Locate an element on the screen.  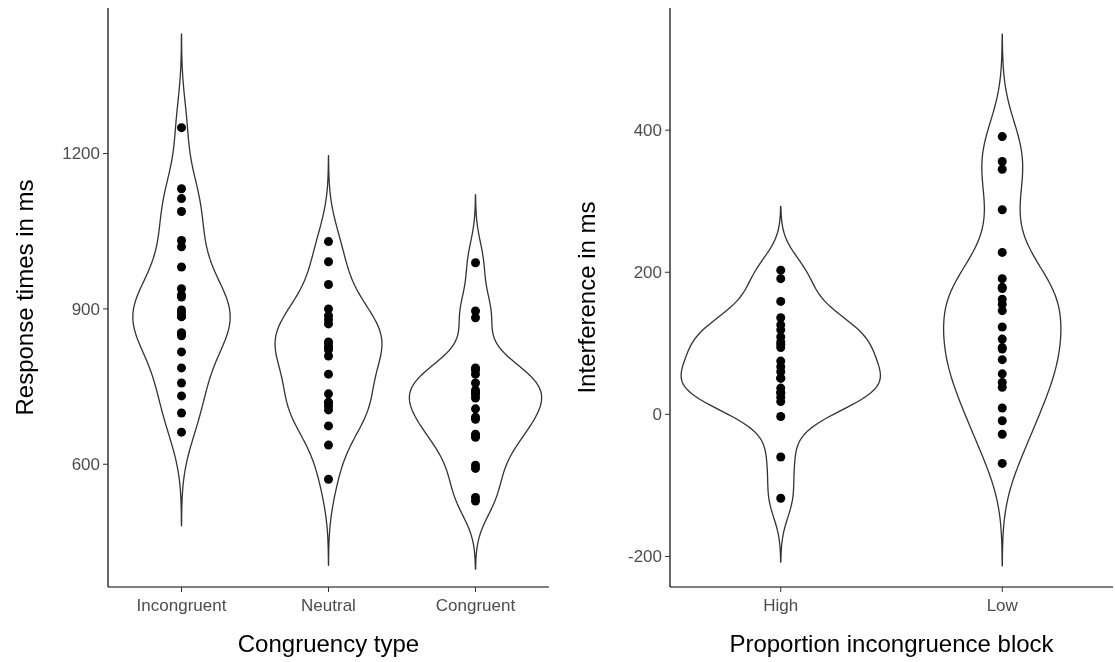
x-axis-title: Congruency type is located at coordinates (328, 643).